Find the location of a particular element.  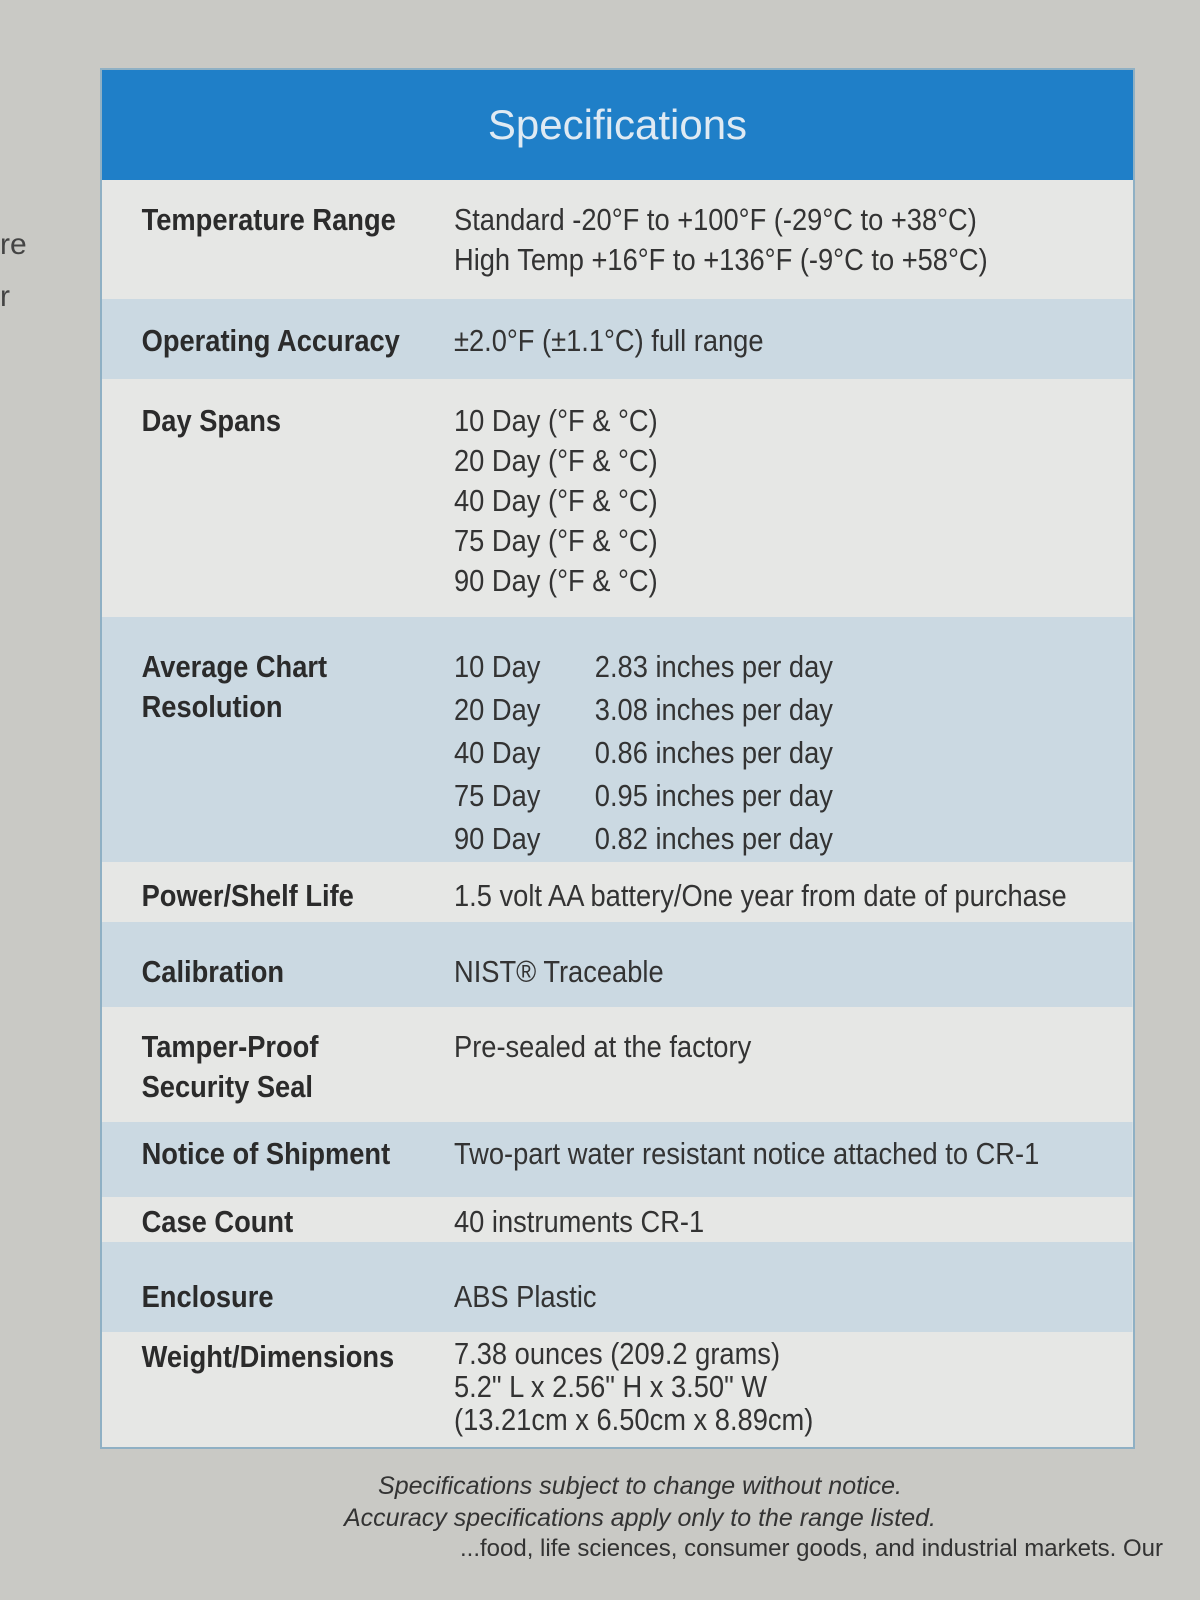

row-value: 75 Day (°F & °C) is located at coordinates (556, 540).